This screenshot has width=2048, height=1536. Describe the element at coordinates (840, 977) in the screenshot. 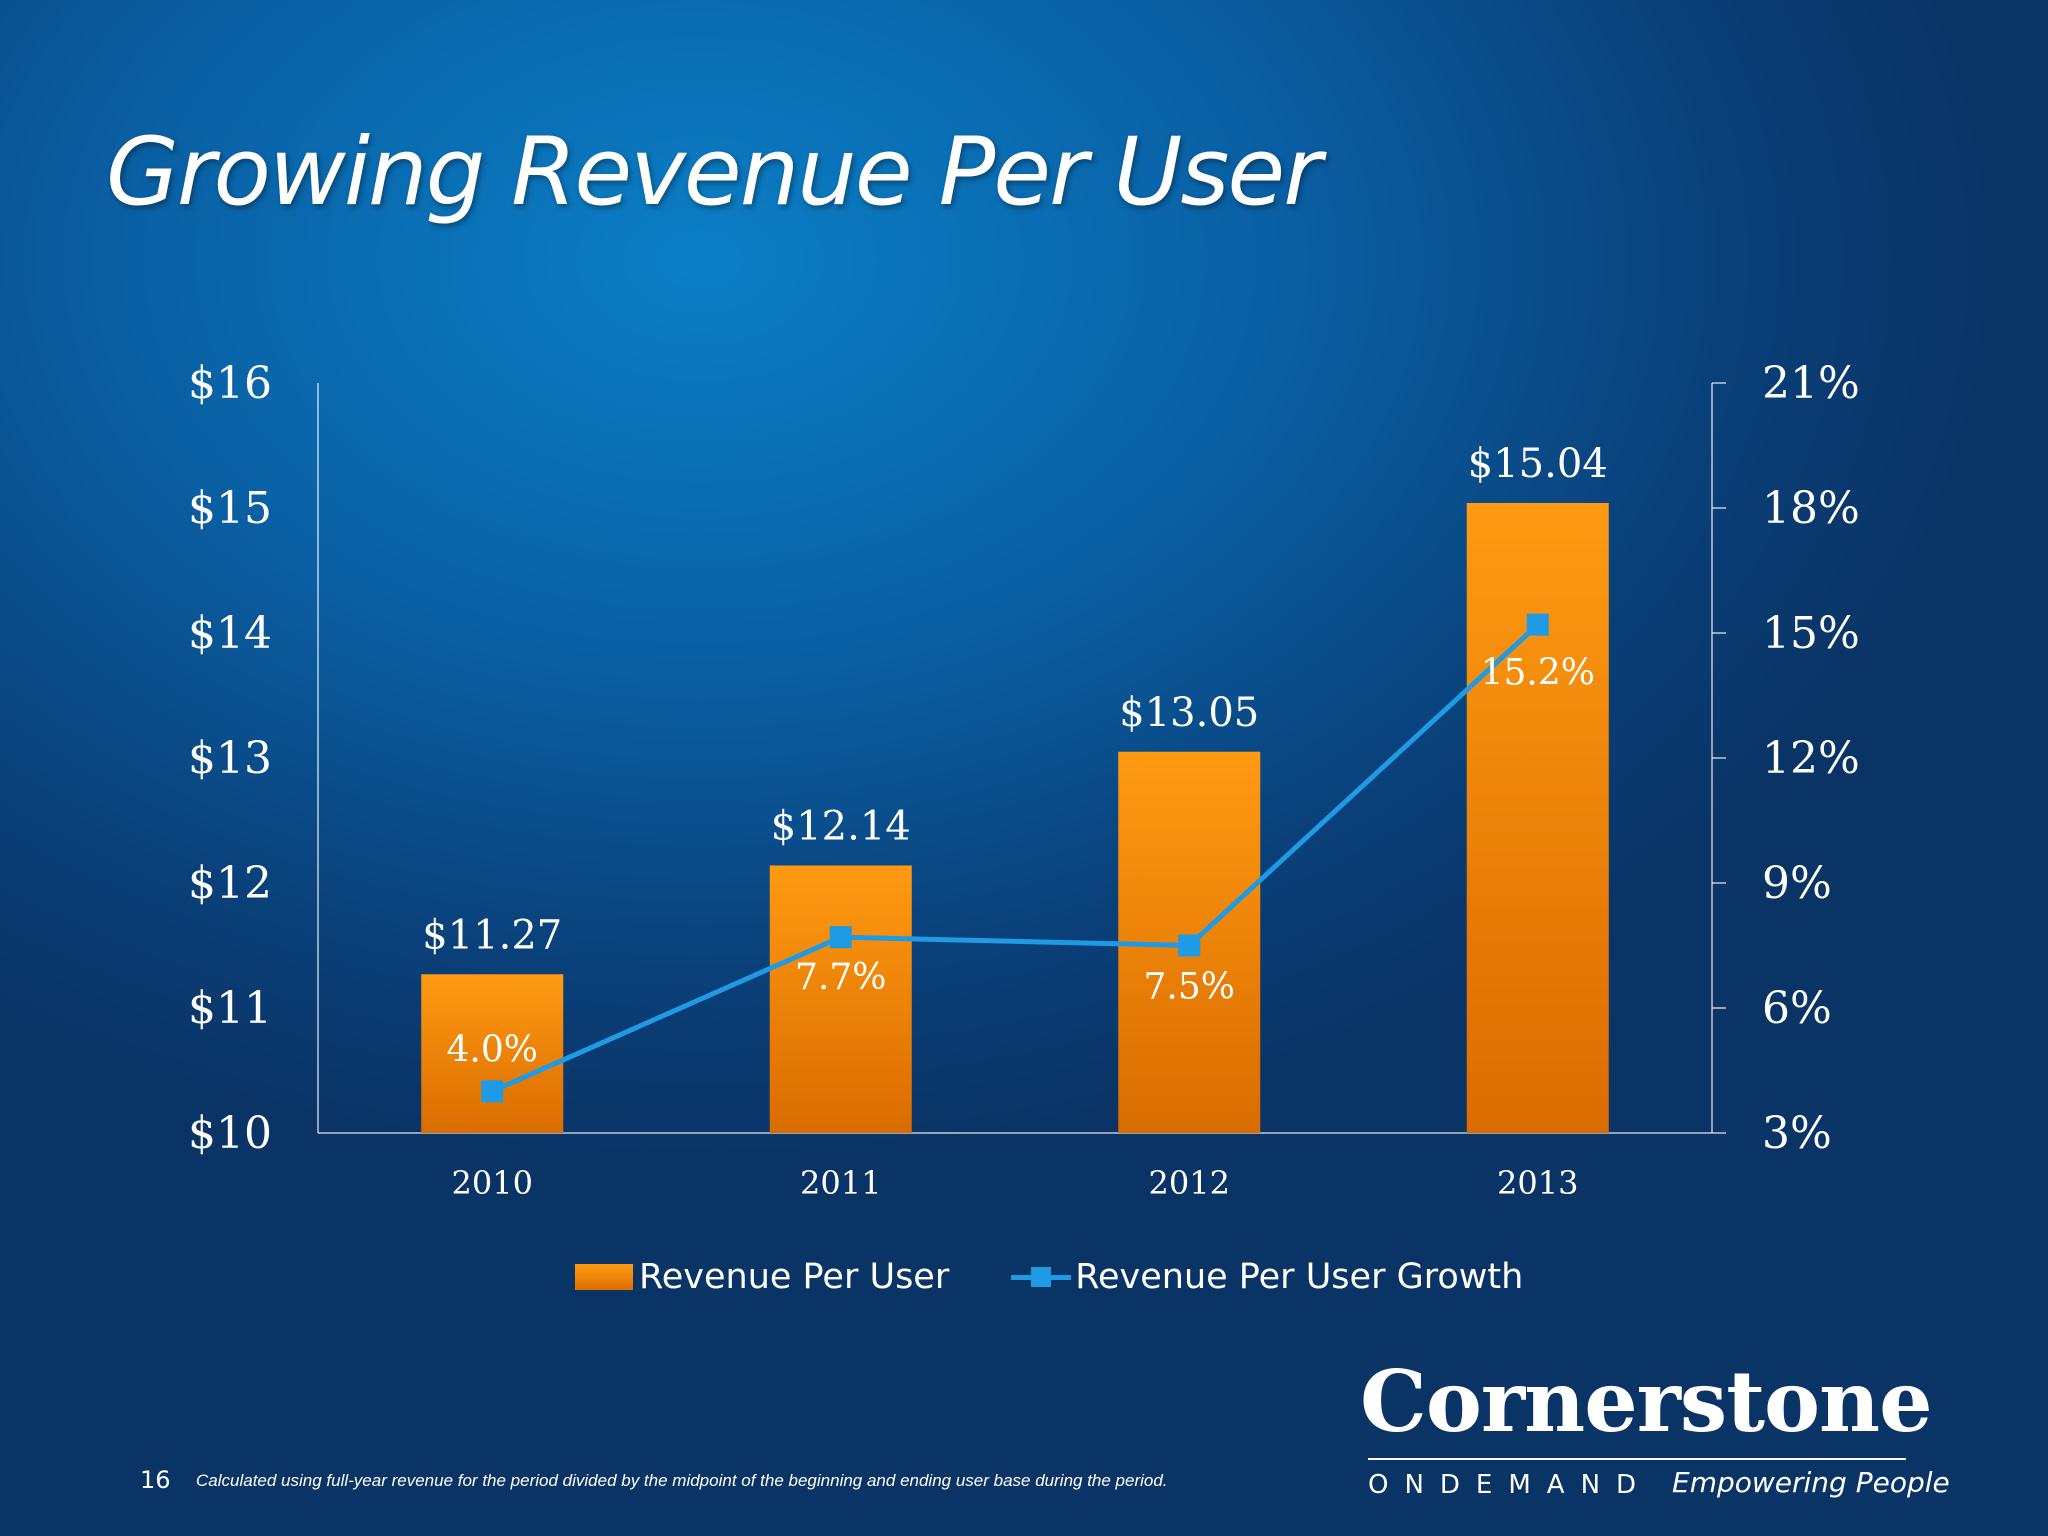

I see `growth-value-label: 7.7%` at that location.